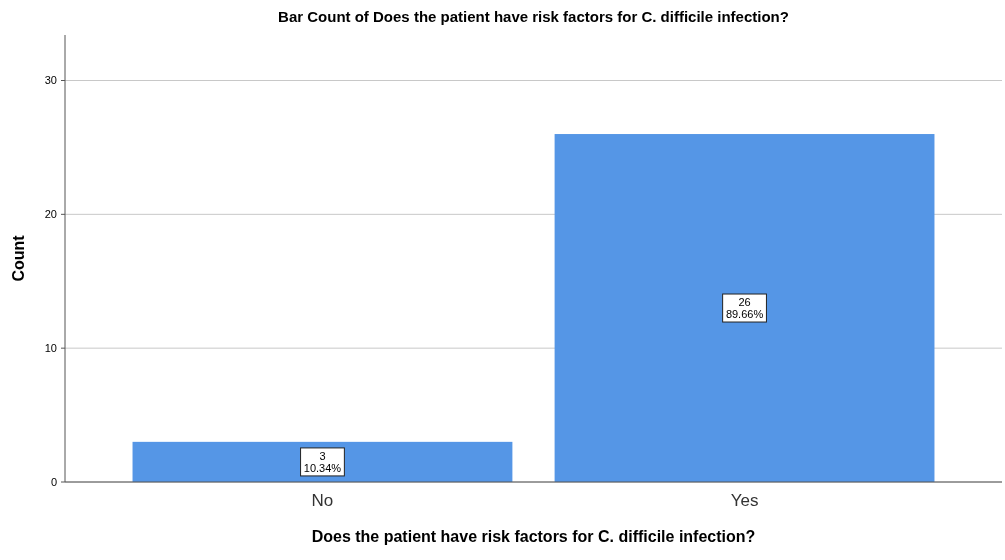 This screenshot has height=560, width=1005. I want to click on x-tick-label: Yes, so click(744, 500).